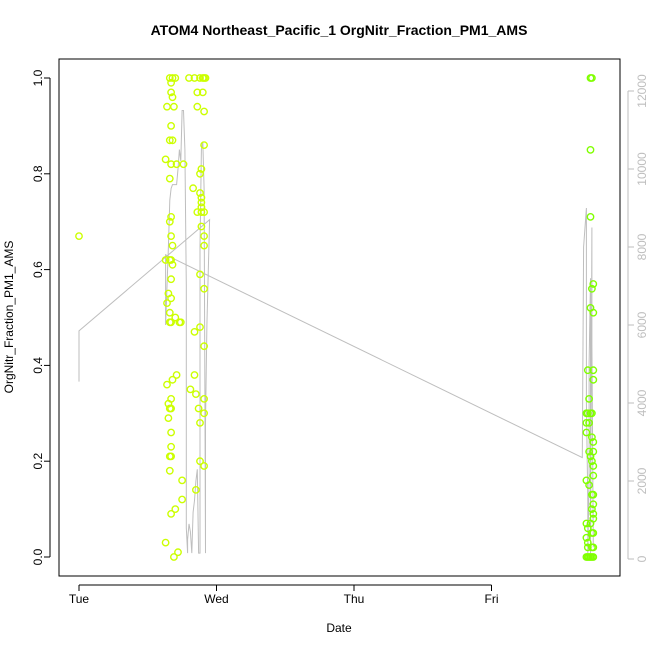  I want to click on y2-tick-label: 8000, so click(642, 246).